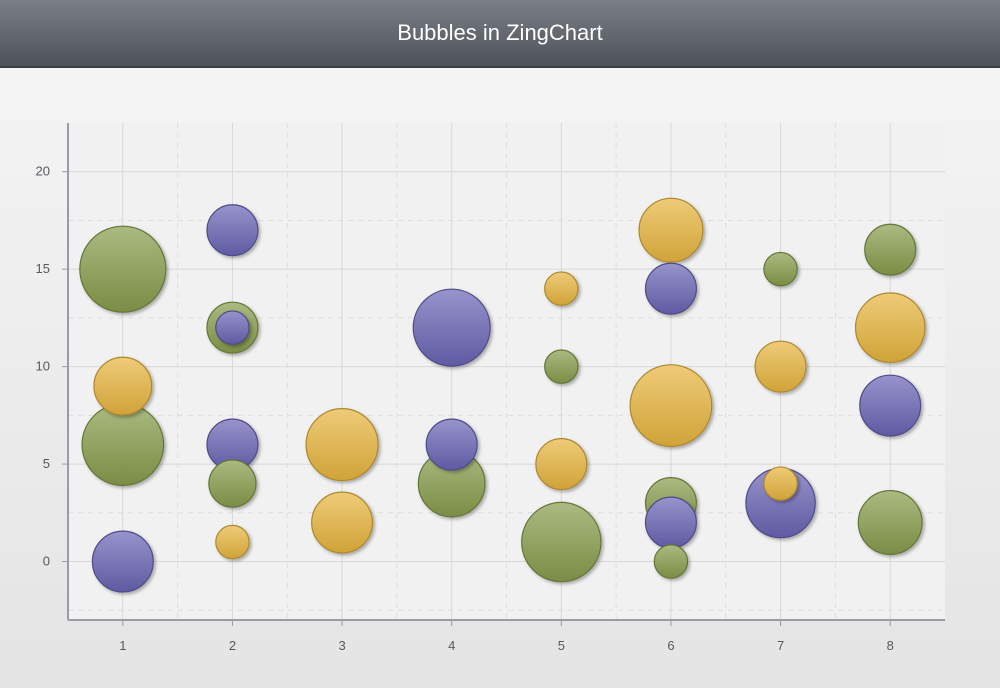 The width and height of the screenshot is (1000, 688). Describe the element at coordinates (451, 645) in the screenshot. I see `x-tick-label: 4` at that location.